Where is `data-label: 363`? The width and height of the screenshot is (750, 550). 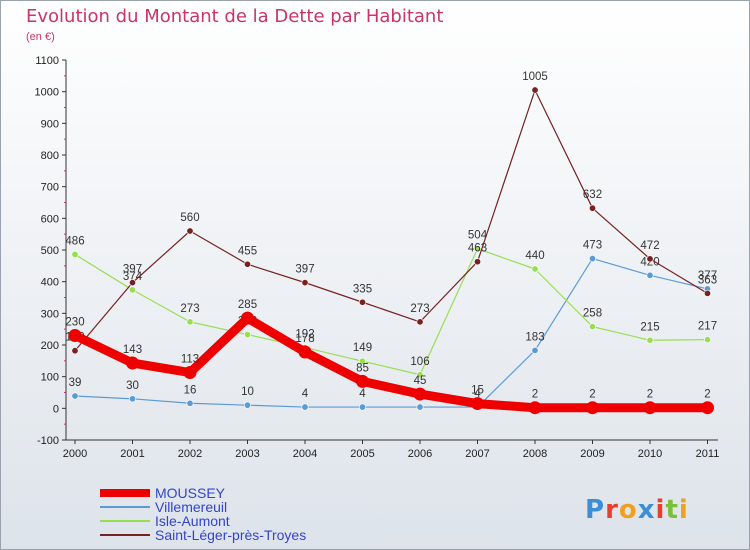
data-label: 363 is located at coordinates (707, 280).